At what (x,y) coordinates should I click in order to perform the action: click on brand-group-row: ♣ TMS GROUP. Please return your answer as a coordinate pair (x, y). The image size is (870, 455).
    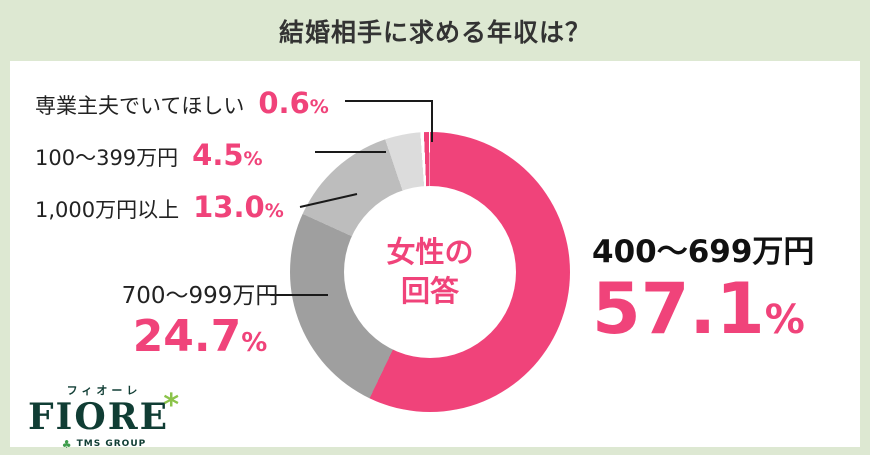
    Looking at the image, I should click on (104, 444).